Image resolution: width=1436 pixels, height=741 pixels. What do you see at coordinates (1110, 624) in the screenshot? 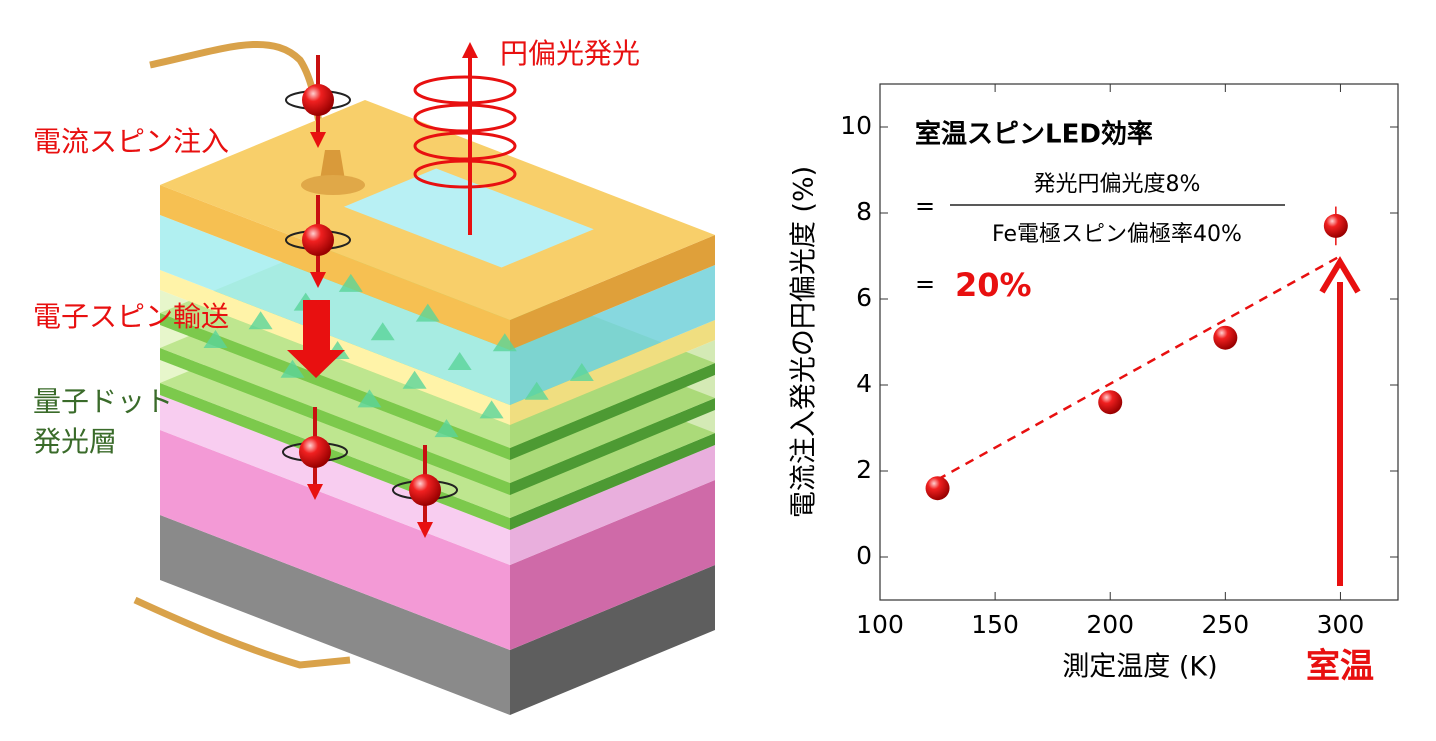
I see `x-tick-label: 200` at bounding box center [1110, 624].